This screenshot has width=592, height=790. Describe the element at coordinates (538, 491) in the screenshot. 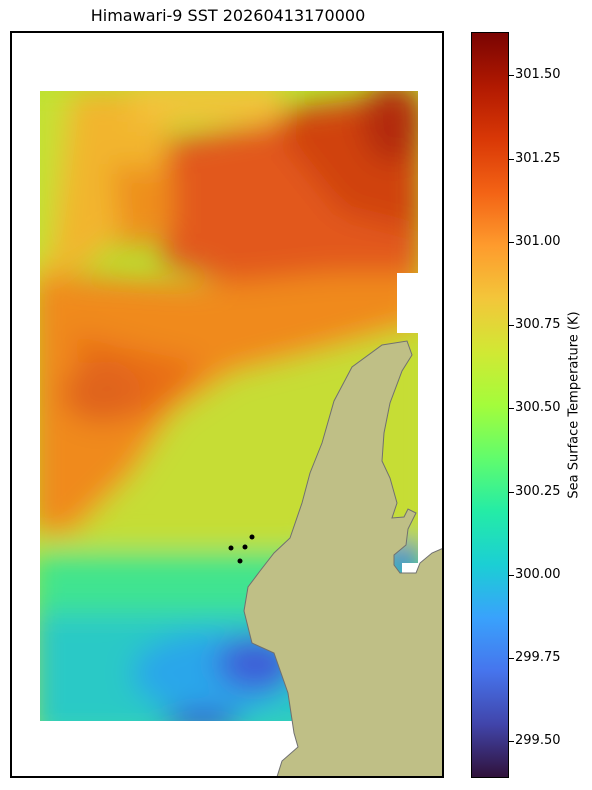

I see `tick-label: 300.25` at that location.